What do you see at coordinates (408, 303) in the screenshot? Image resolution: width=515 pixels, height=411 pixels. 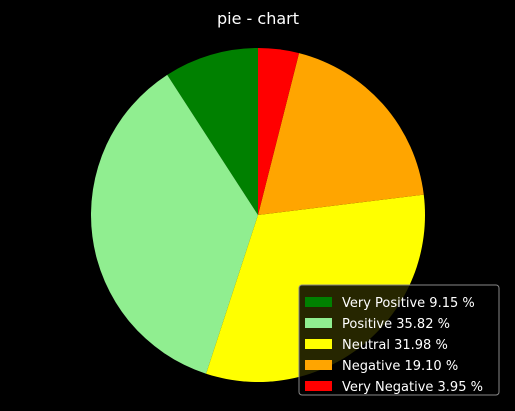 I see `legend-label-0: Very Positive 9.15 %` at bounding box center [408, 303].